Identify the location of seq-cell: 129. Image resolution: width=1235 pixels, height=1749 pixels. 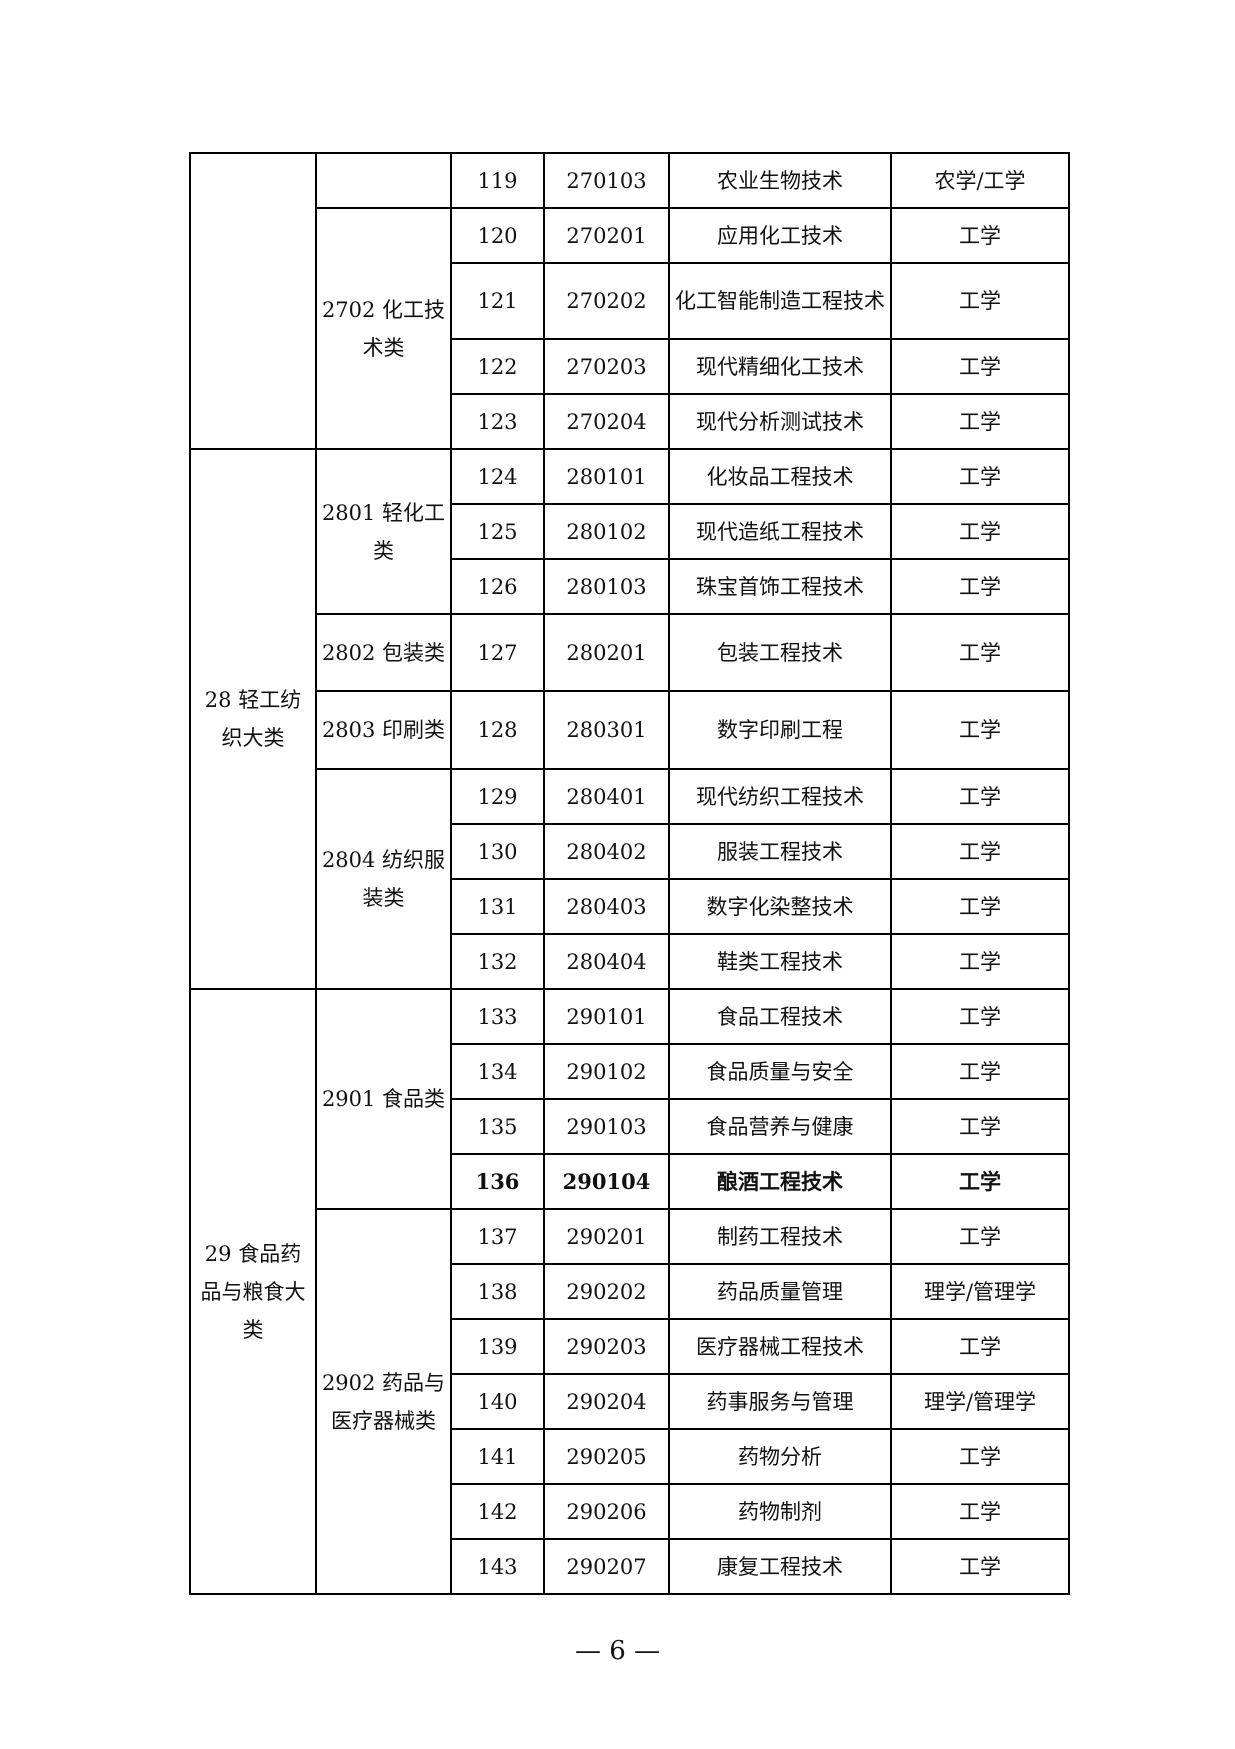
(497, 796).